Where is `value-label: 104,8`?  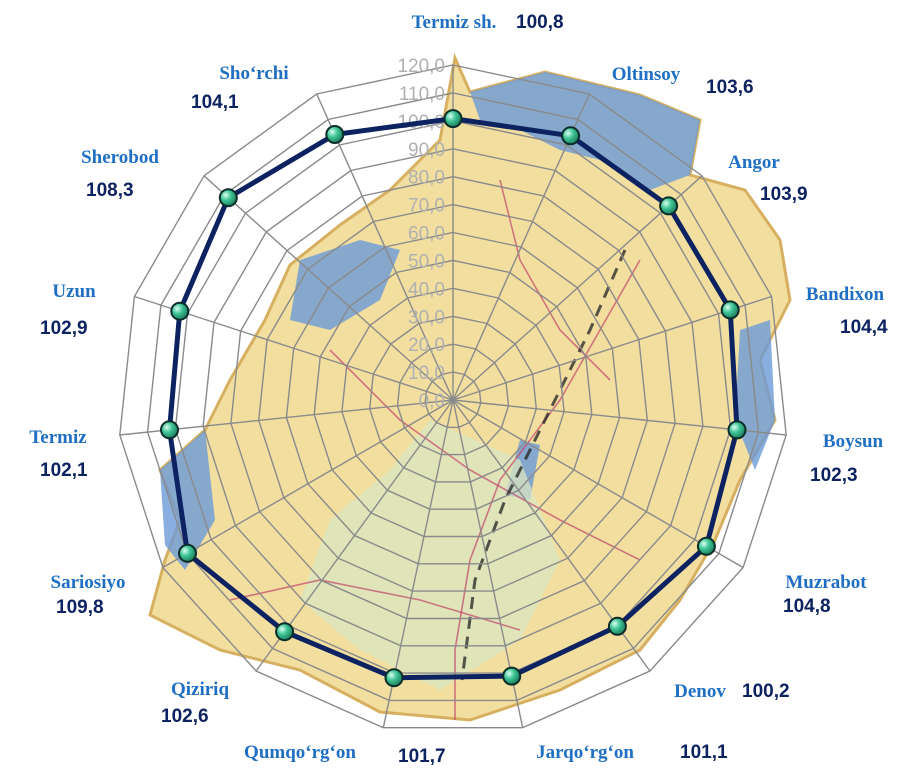 value-label: 104,8 is located at coordinates (807, 606).